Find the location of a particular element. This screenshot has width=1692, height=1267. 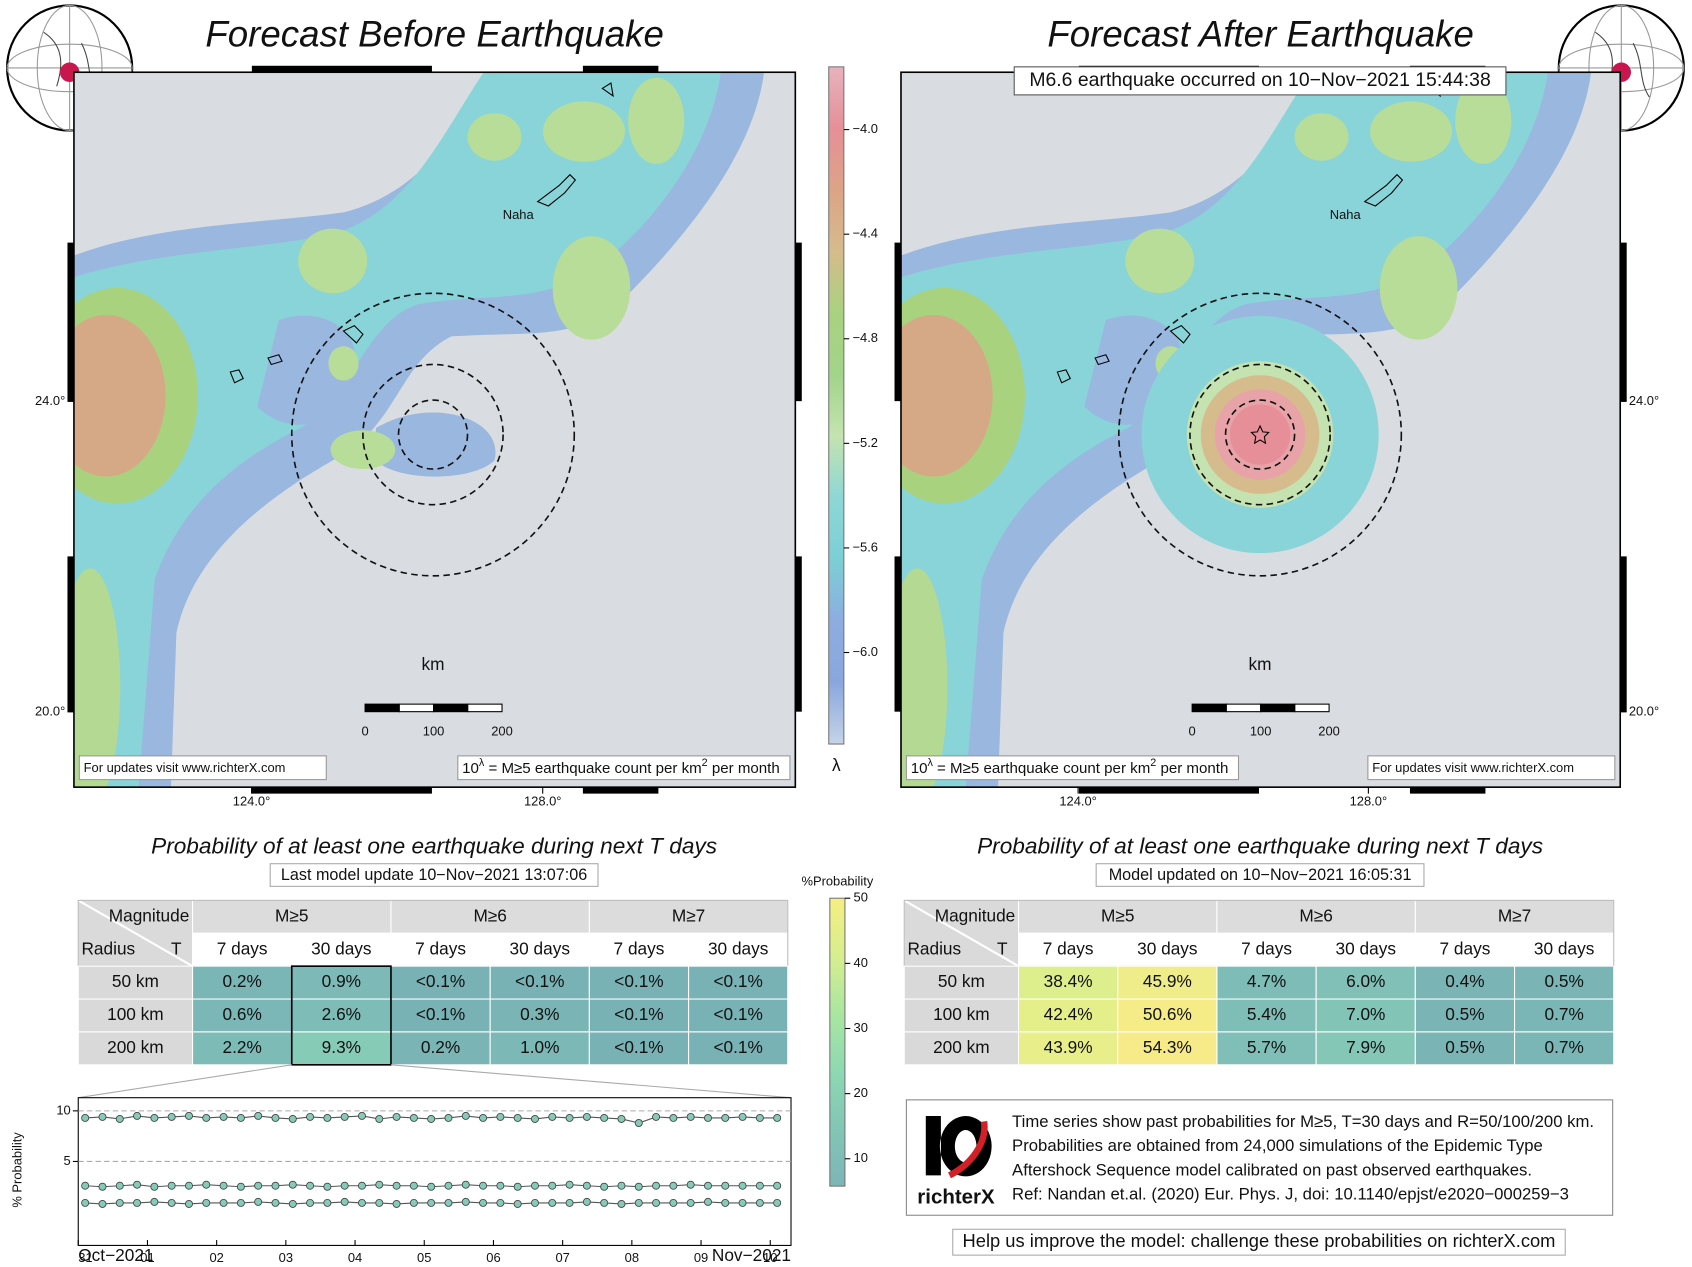

header-magnitude-group: M≥5 is located at coordinates (1117, 915).